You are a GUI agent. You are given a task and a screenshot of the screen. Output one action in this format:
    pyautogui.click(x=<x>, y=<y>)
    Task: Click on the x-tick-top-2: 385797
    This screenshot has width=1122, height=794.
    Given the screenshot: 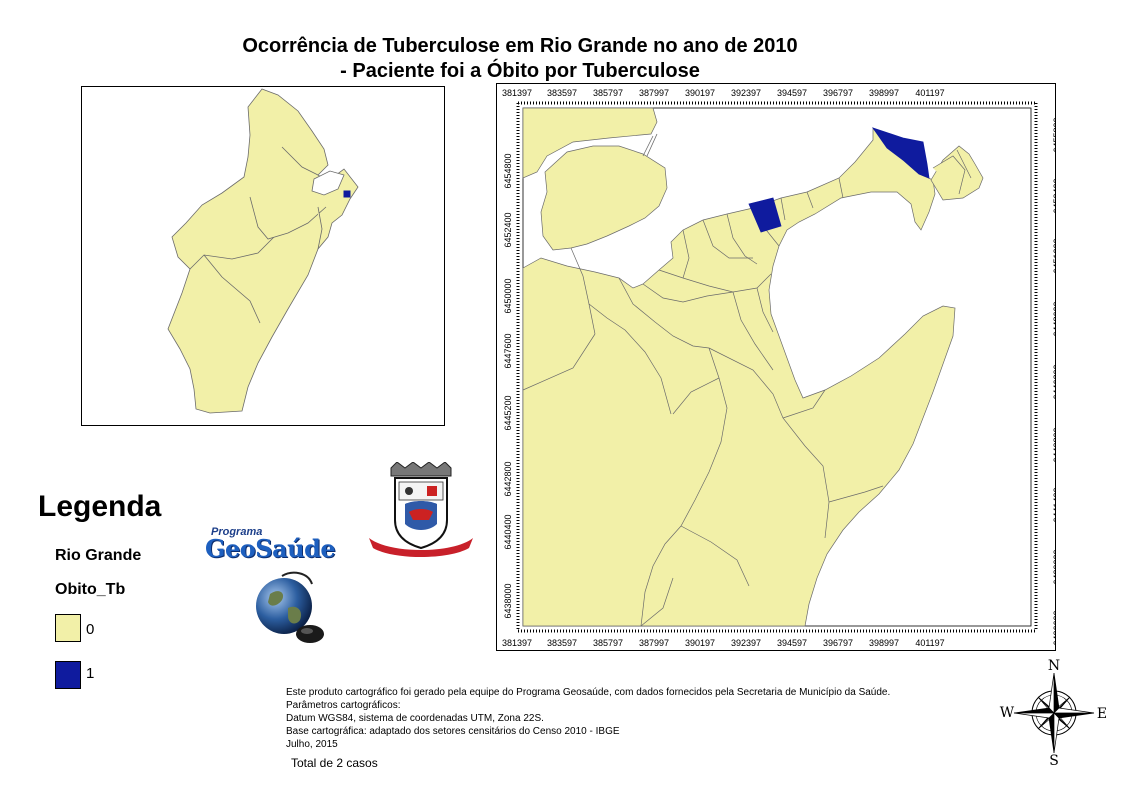 What is the action you would take?
    pyautogui.click(x=608, y=93)
    